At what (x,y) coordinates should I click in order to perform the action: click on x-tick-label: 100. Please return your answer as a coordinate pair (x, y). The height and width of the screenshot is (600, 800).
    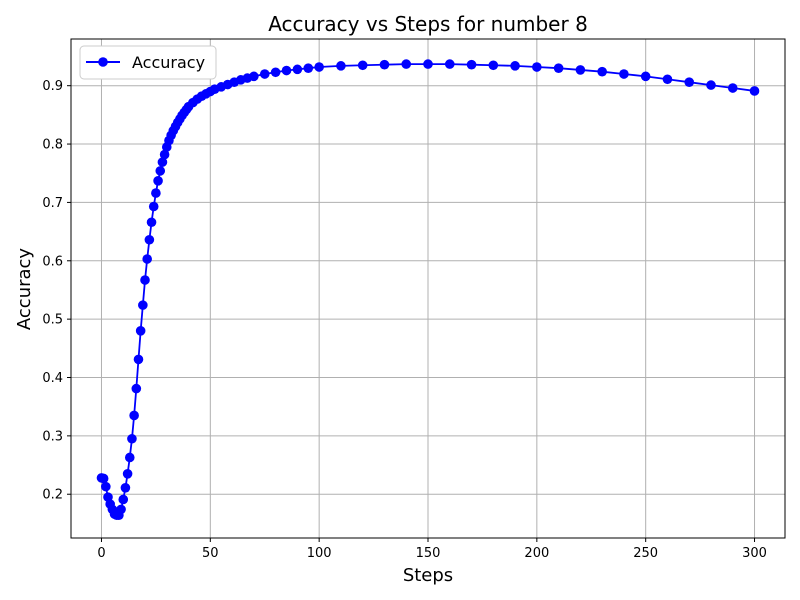
    Looking at the image, I should click on (319, 553).